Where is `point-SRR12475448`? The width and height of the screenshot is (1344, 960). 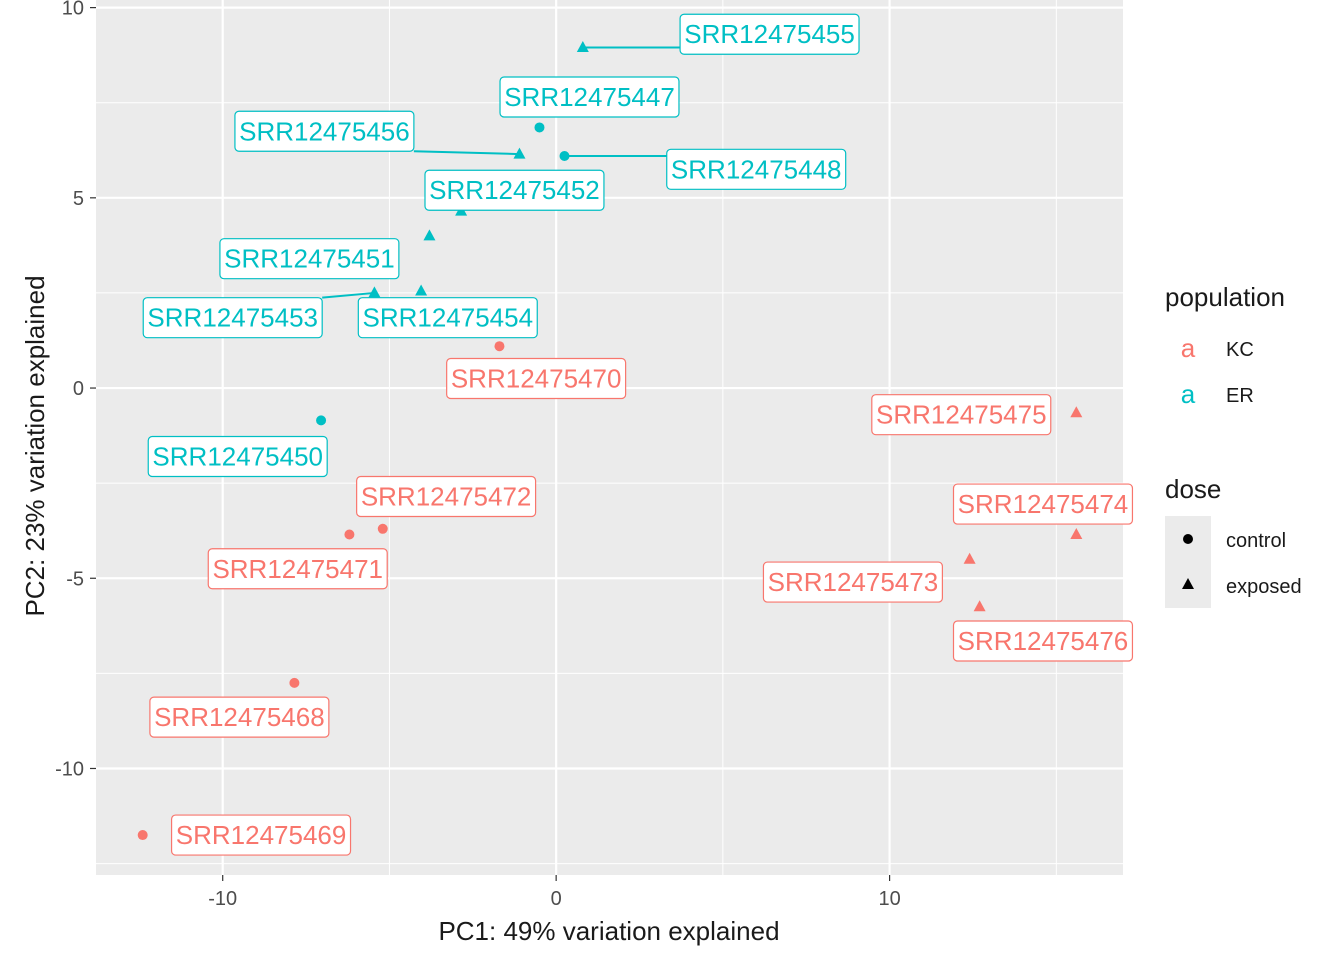 point-SRR12475448 is located at coordinates (564, 155).